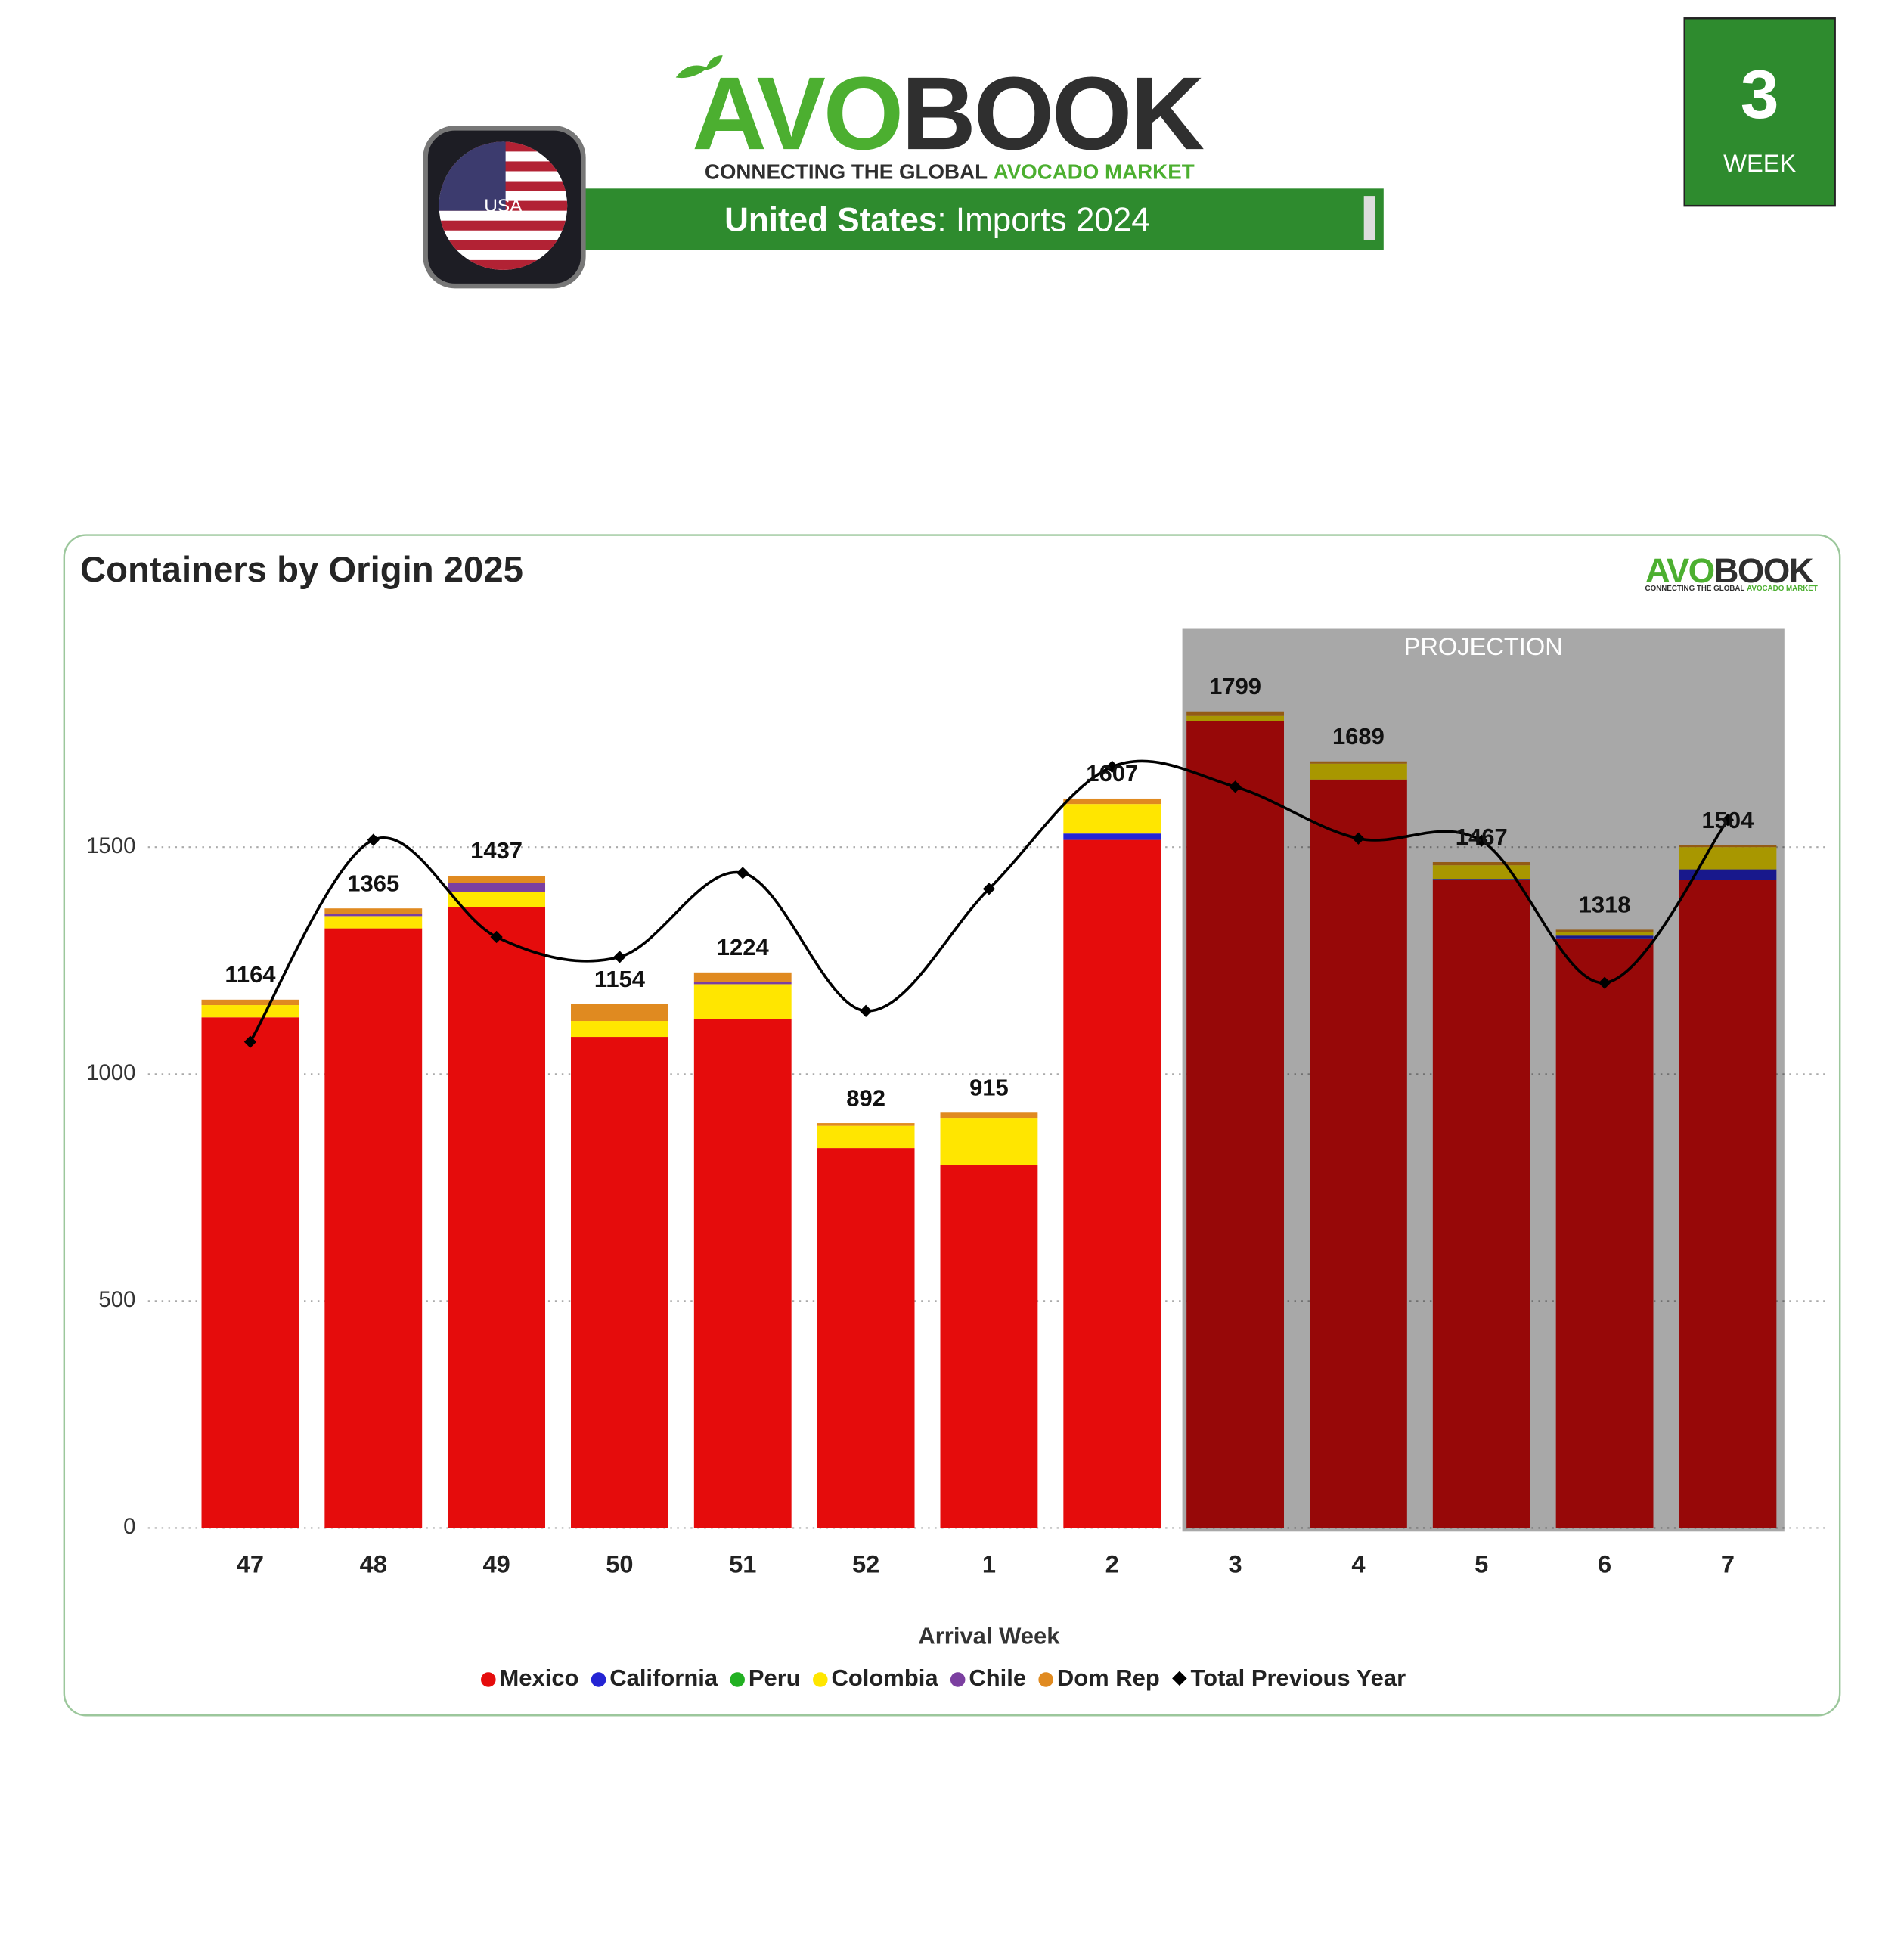 The image size is (1904, 1936). I want to click on small-tagline-a: CONNECTING THE GLOBAL, so click(1695, 589).